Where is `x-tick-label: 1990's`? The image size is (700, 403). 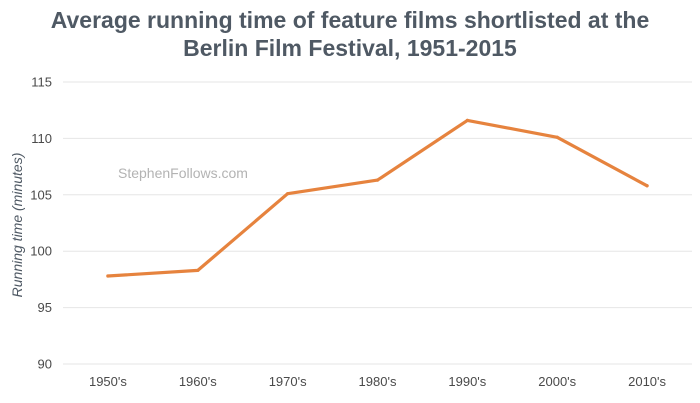 x-tick-label: 1990's is located at coordinates (467, 381).